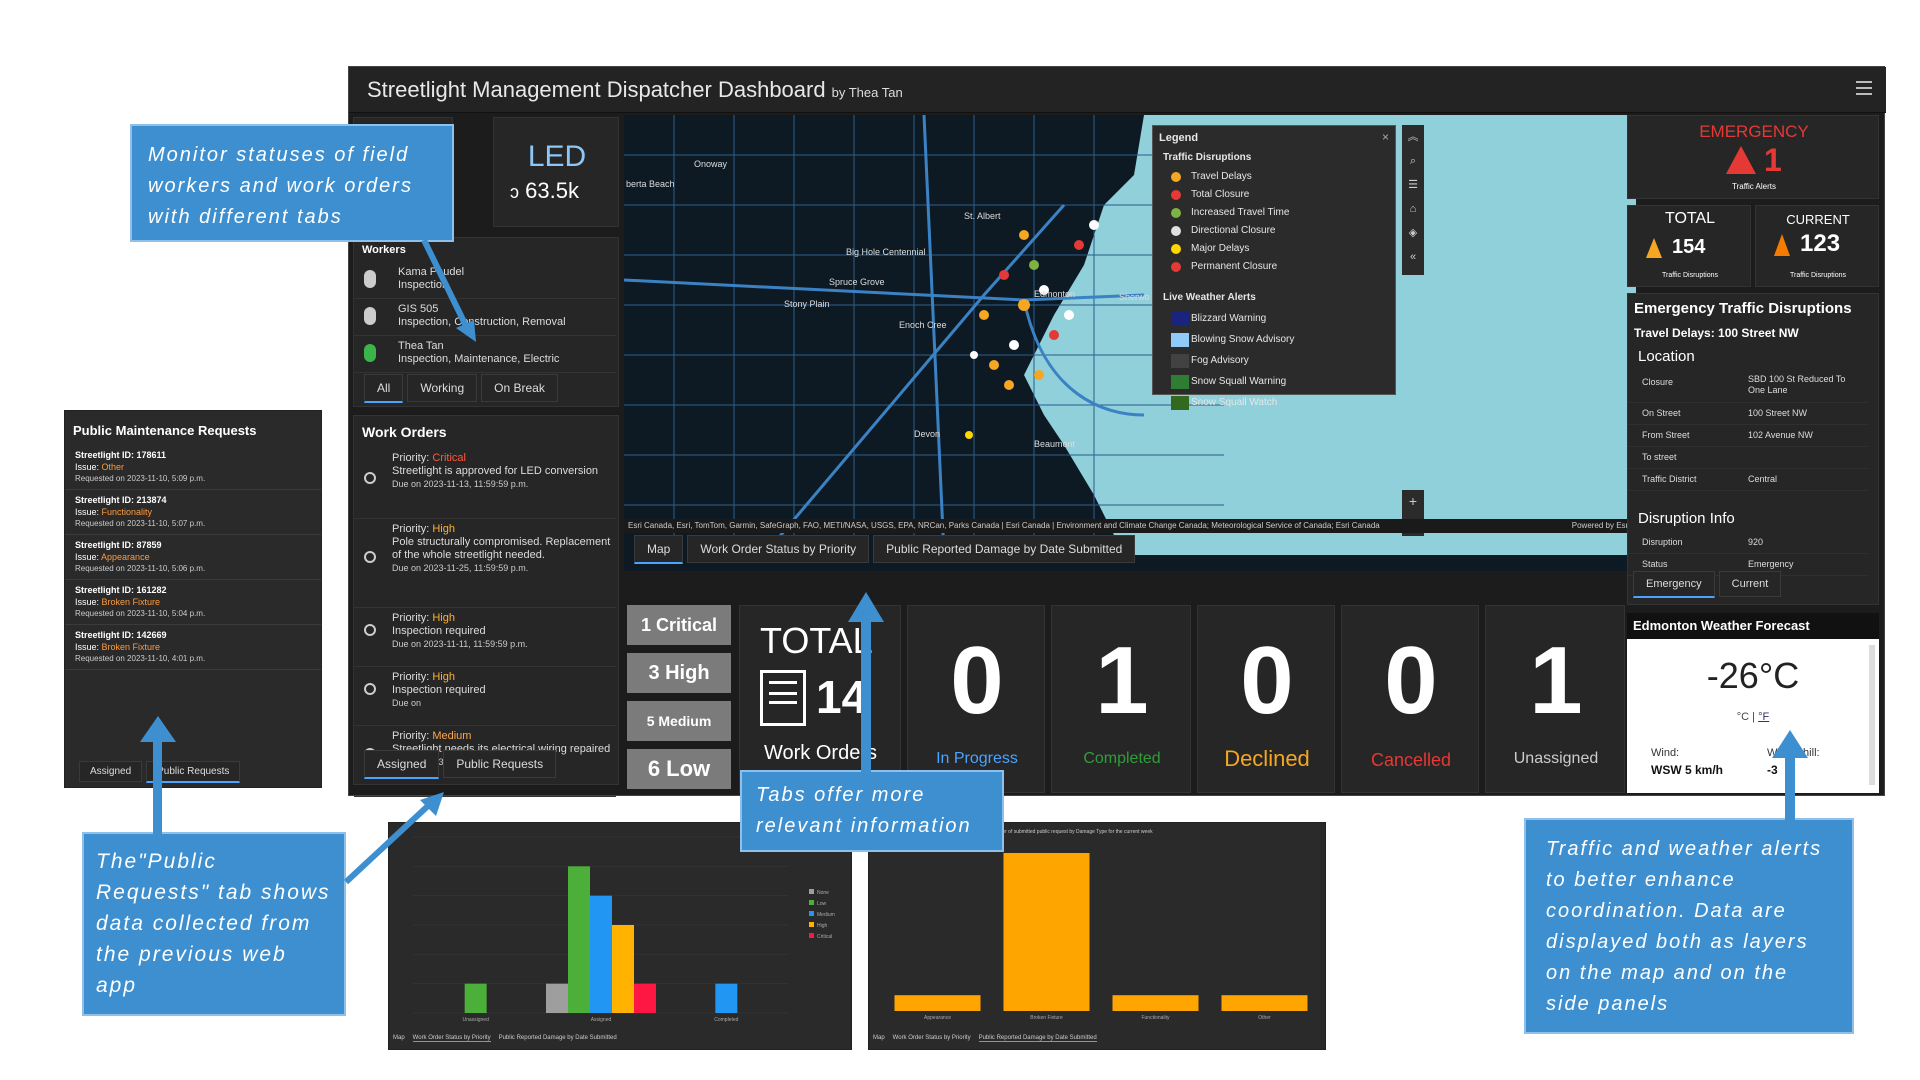  Describe the element at coordinates (1413, 233) in the screenshot. I see `layers-icon: ◈` at that location.